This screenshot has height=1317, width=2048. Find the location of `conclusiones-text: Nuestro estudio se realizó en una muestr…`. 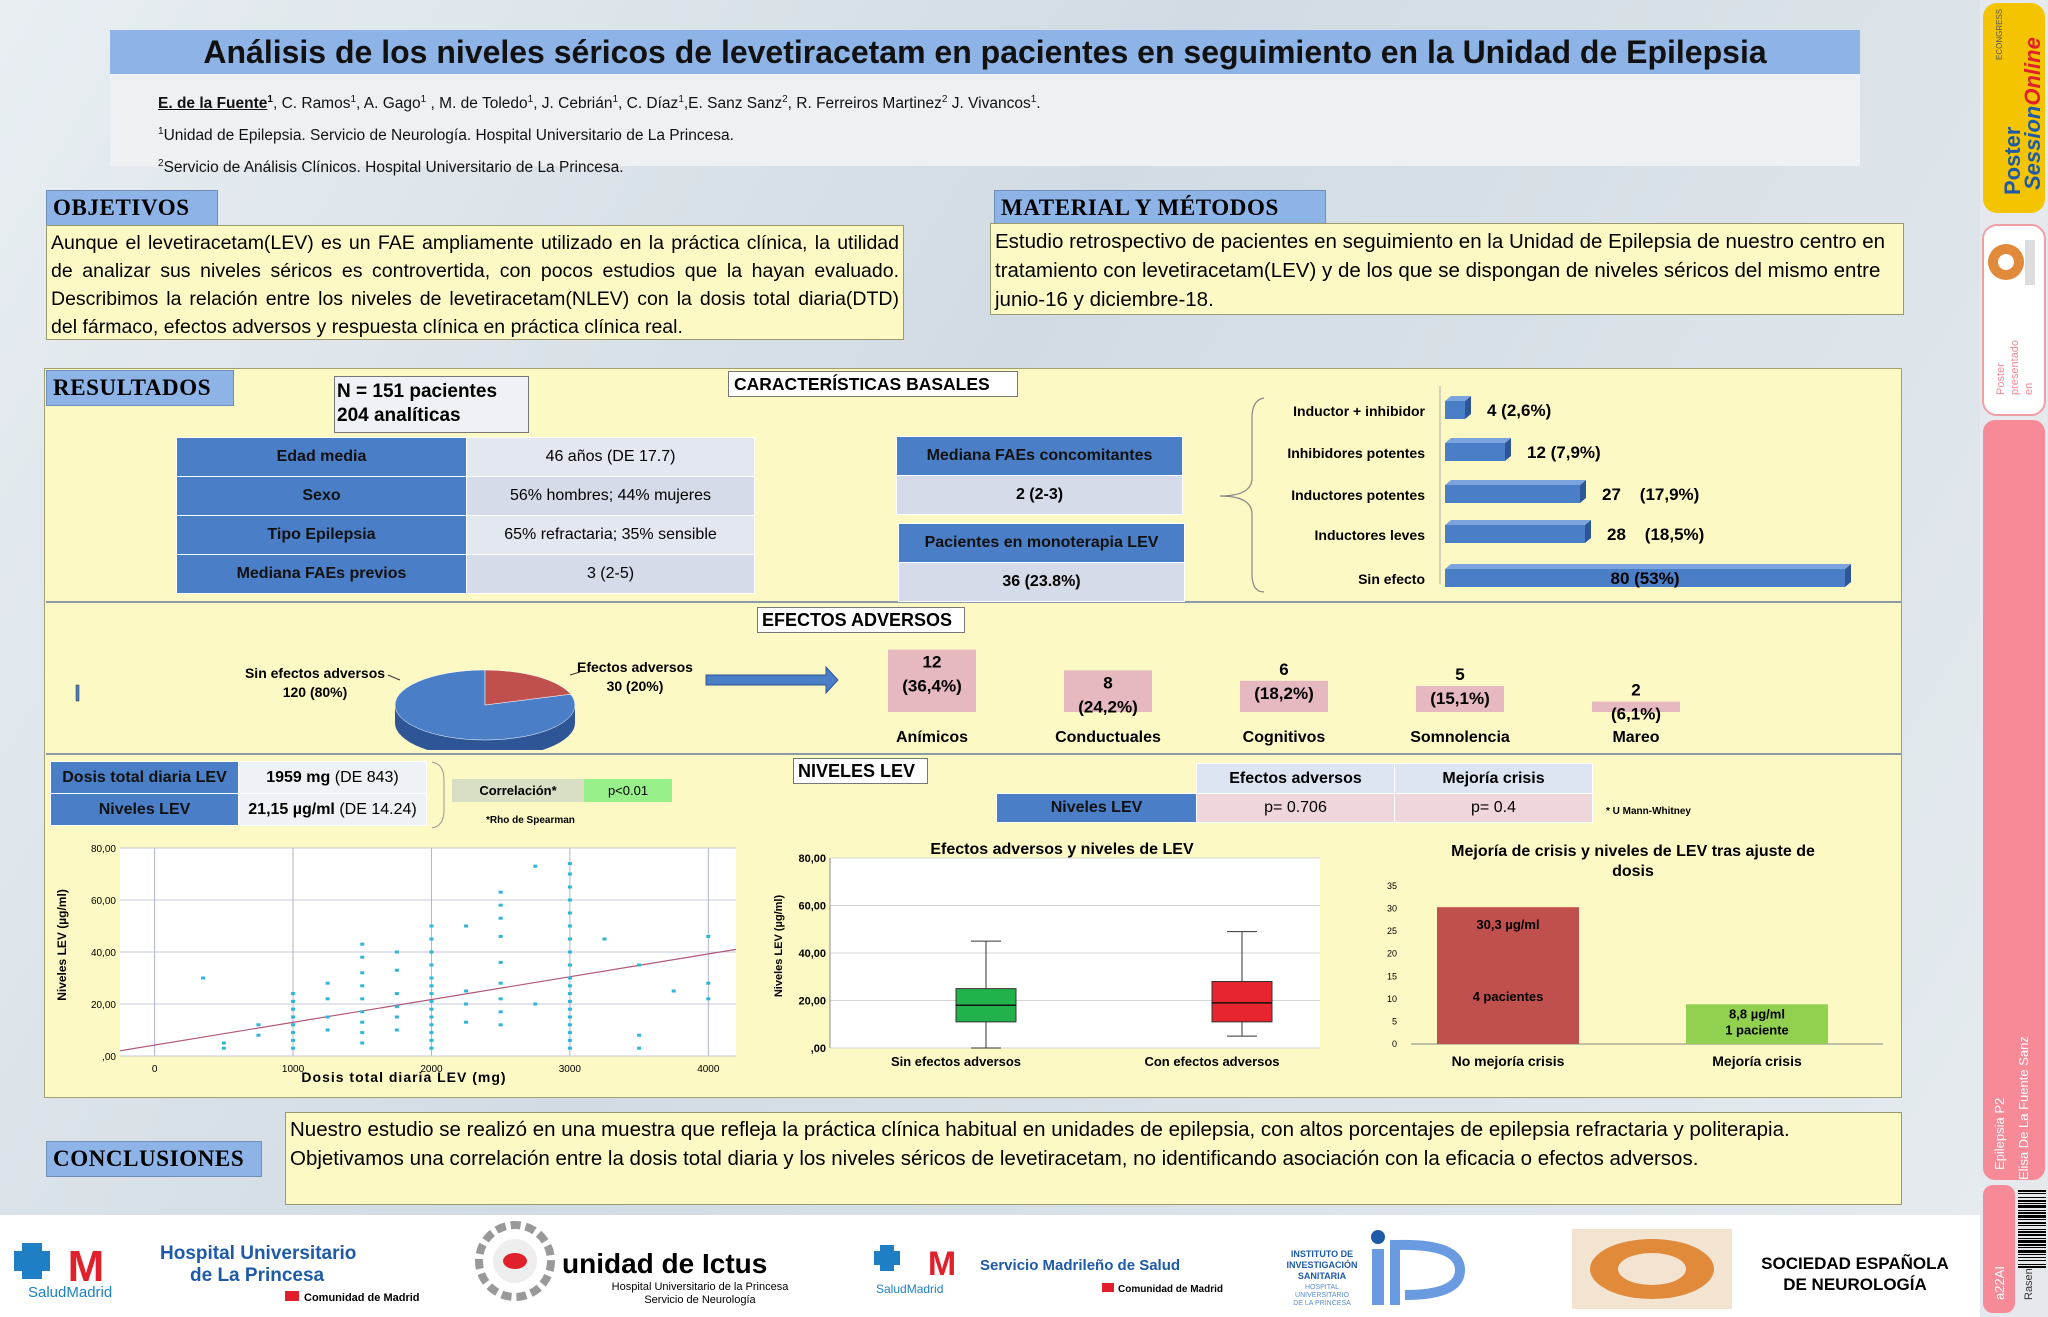

conclusiones-text: Nuestro estudio se realizó en una muestr… is located at coordinates (1093, 1158).